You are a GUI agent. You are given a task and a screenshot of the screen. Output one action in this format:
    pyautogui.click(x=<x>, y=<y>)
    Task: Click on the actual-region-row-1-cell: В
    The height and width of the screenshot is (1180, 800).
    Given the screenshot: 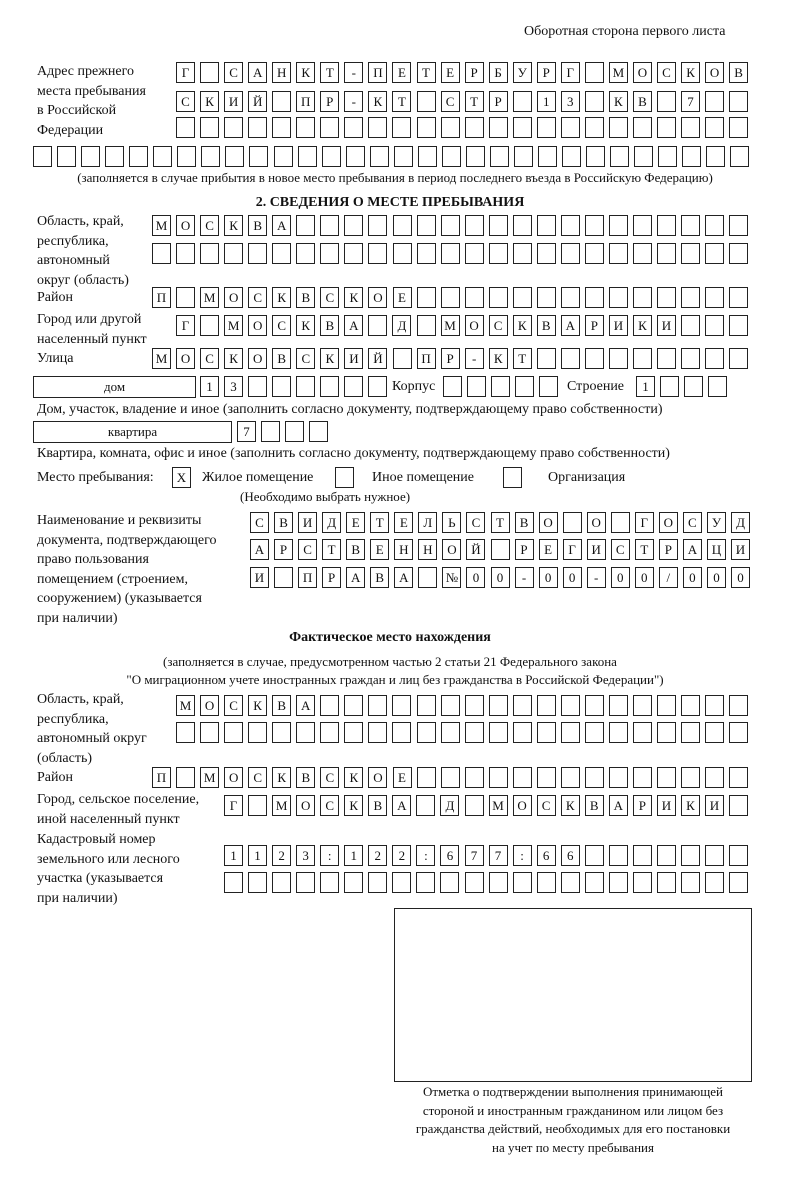 What is the action you would take?
    pyautogui.click(x=282, y=705)
    